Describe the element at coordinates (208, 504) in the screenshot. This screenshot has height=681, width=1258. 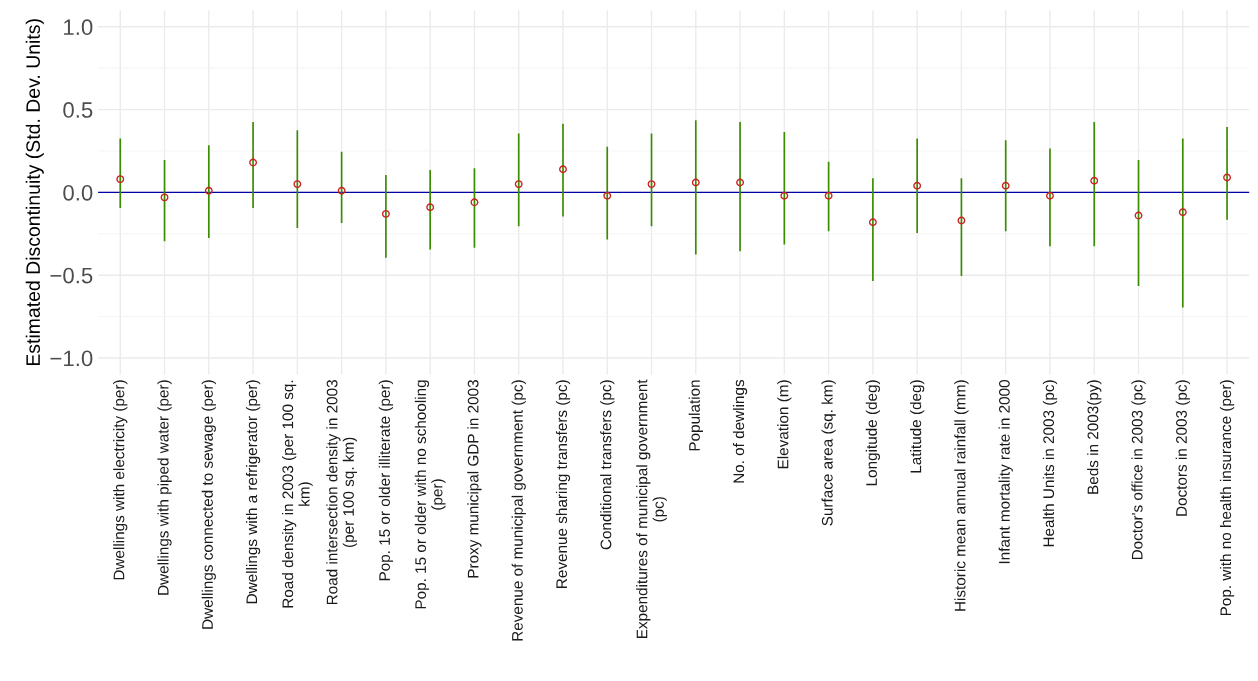
I see `x-tick-label: Dwellings connected to sewage (per)` at that location.